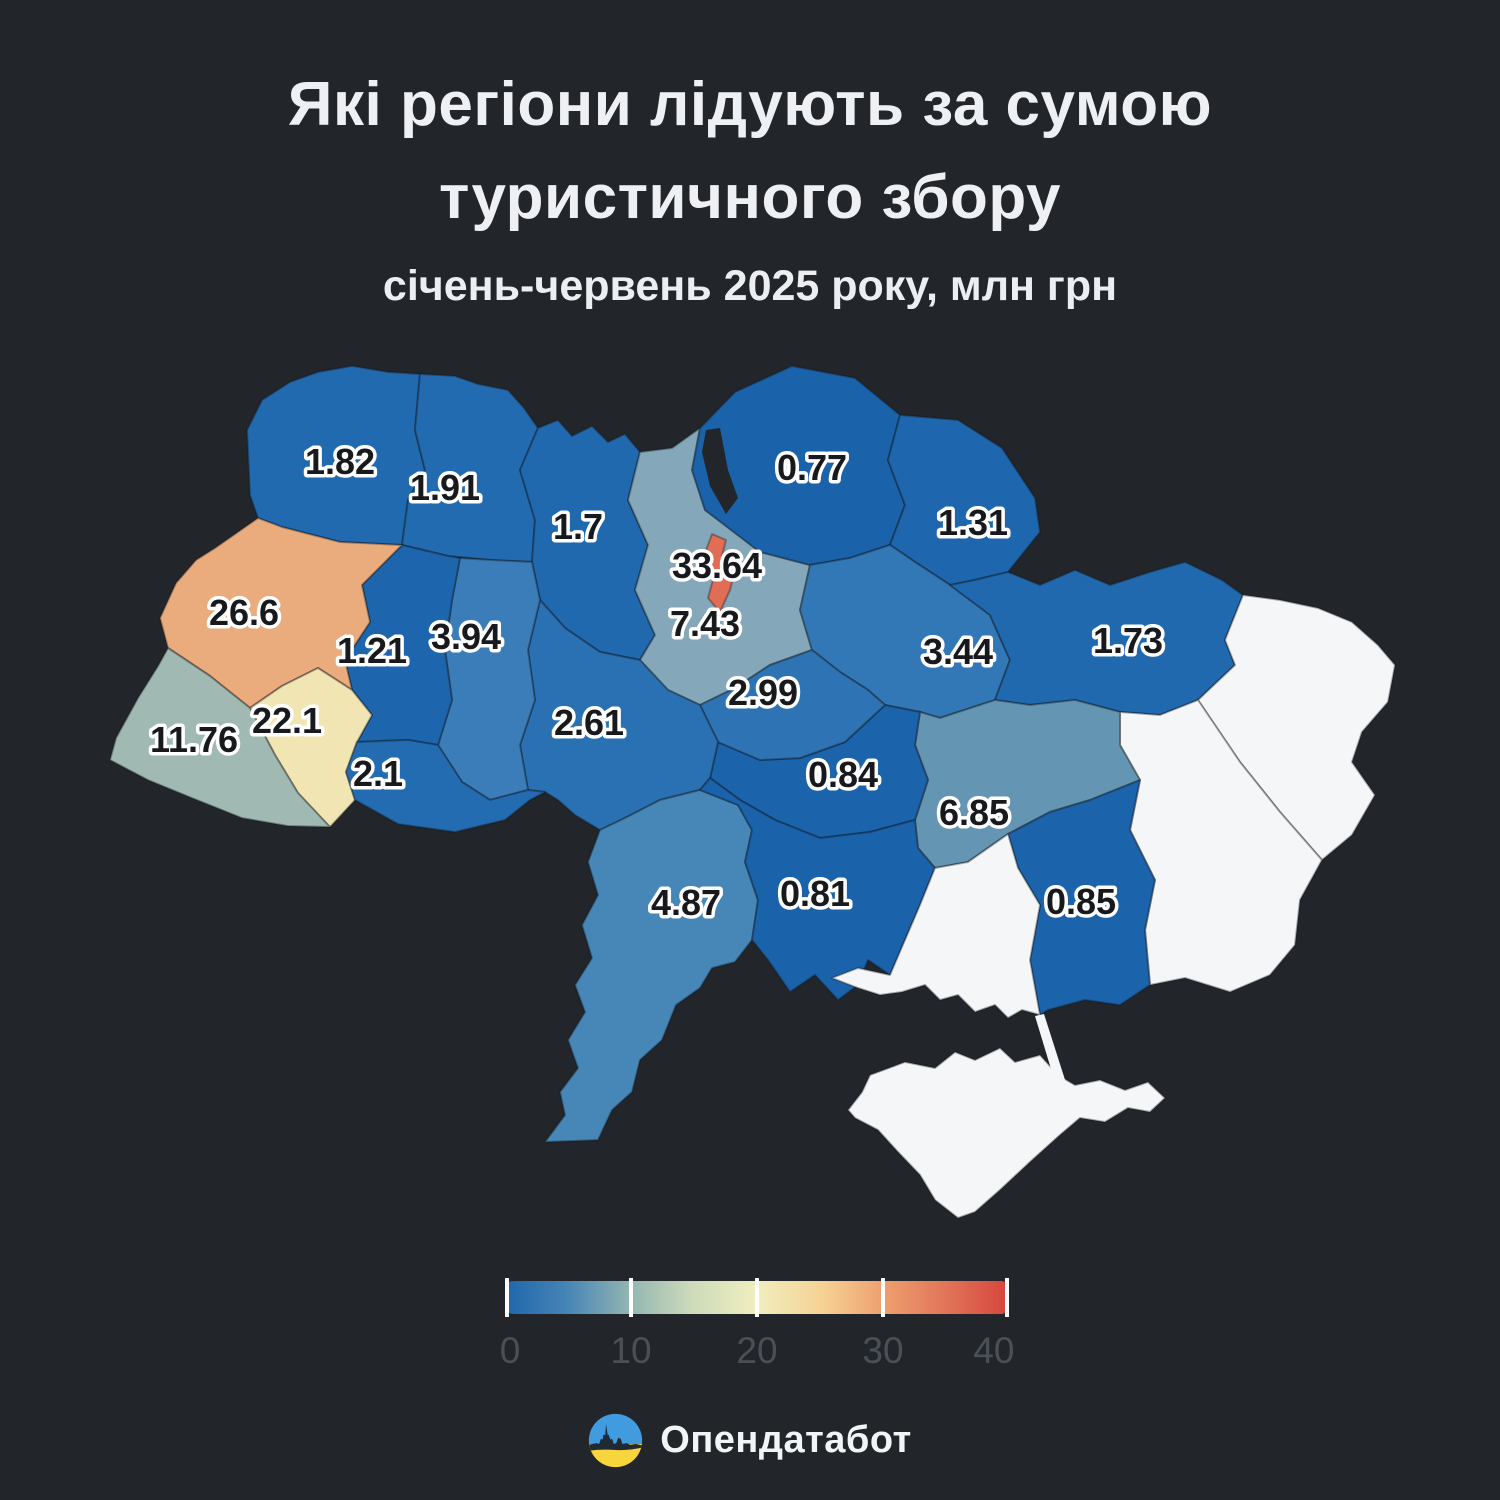 This screenshot has width=1500, height=1500. What do you see at coordinates (244, 612) in the screenshot?
I see `region-value-lviv: 26.6` at bounding box center [244, 612].